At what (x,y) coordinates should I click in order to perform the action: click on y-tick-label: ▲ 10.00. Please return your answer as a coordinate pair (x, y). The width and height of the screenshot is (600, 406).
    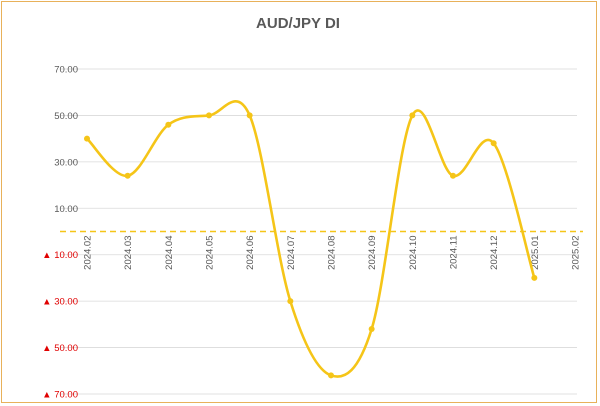
    Looking at the image, I should click on (60, 255).